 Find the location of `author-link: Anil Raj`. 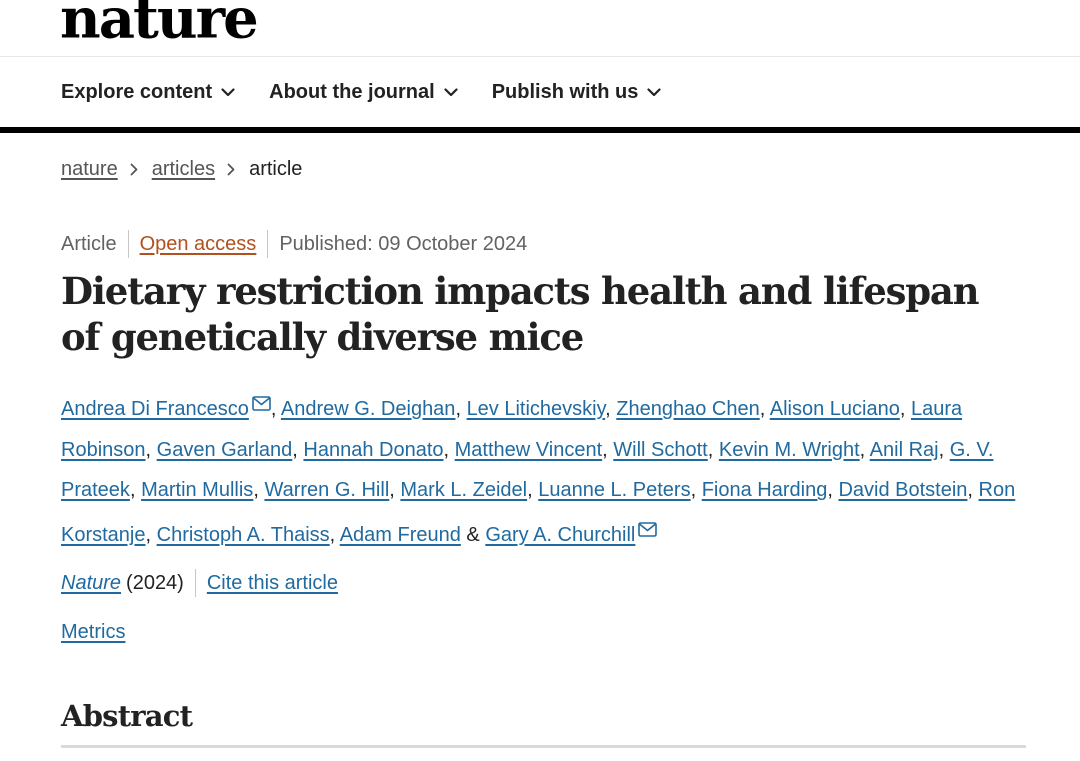

author-link: Anil Raj is located at coordinates (904, 449).